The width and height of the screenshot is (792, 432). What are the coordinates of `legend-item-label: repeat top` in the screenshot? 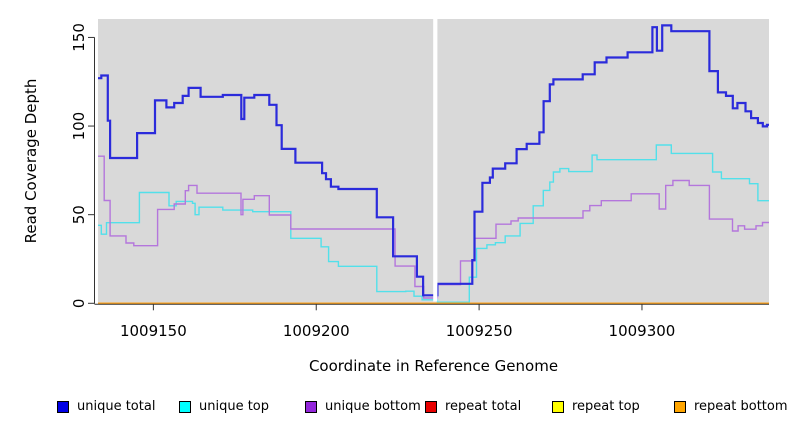 It's located at (606, 406).